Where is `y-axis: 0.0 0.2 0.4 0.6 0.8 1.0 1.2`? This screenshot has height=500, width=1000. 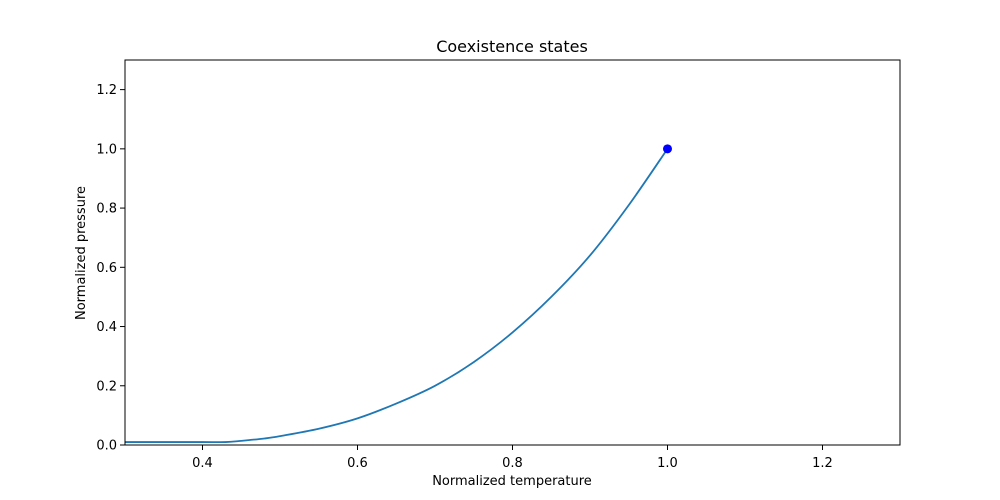
y-axis: 0.0 0.2 0.4 0.6 0.8 1.0 1.2 is located at coordinates (110, 268).